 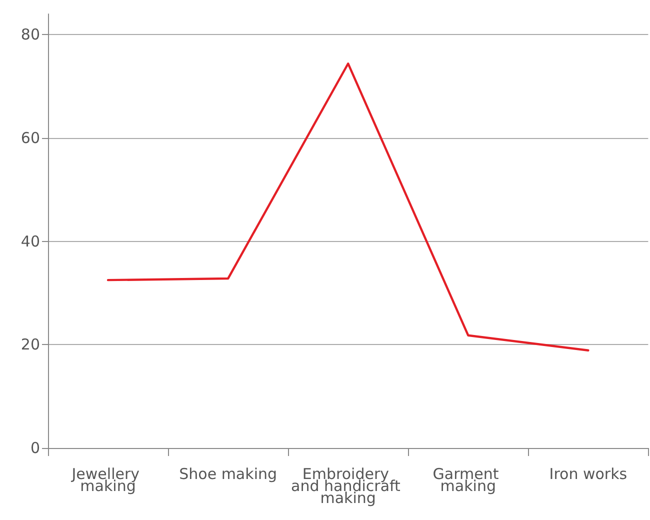 What do you see at coordinates (30, 241) in the screenshot?
I see `y-tick-label: 40` at bounding box center [30, 241].